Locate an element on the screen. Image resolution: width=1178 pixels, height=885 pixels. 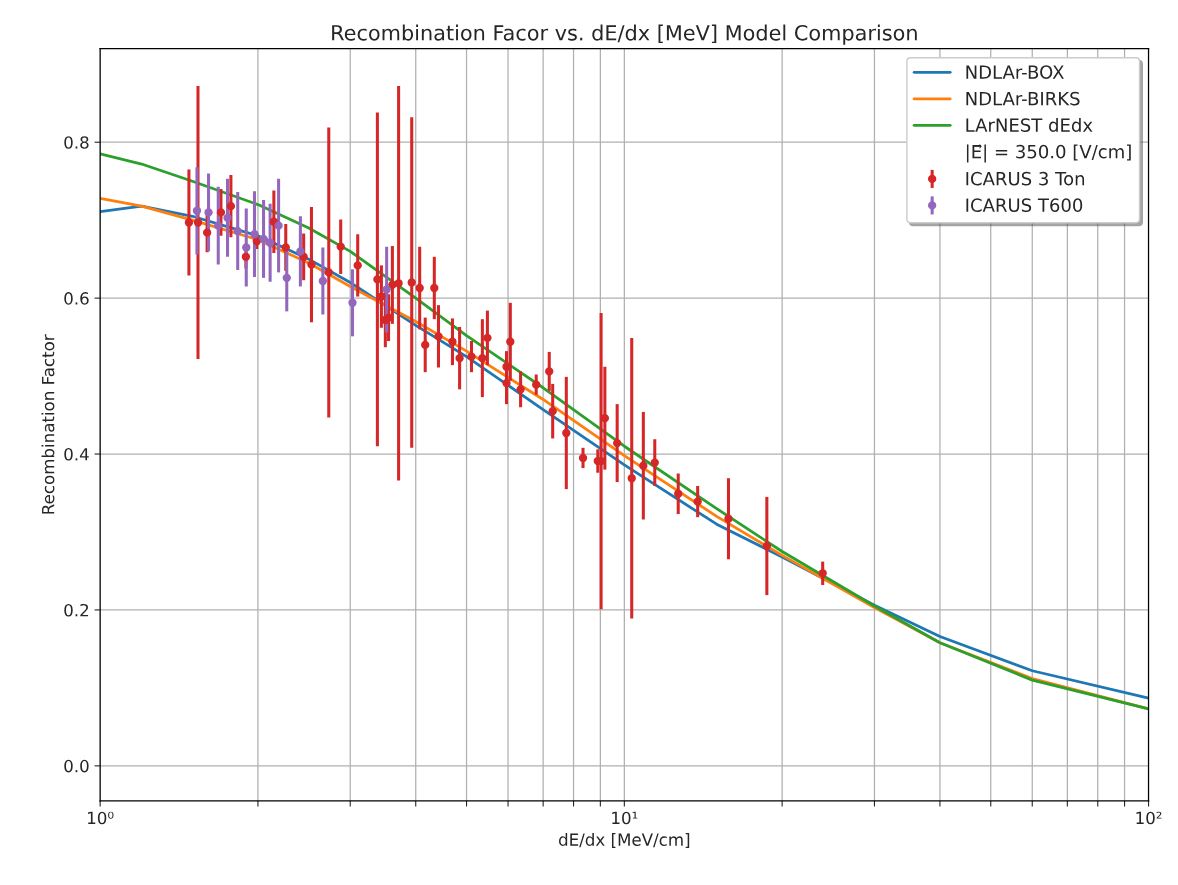
chart-title: Recombination Facor vs. dE/dx [MeV] Model Comparison is located at coordinates (624, 34).